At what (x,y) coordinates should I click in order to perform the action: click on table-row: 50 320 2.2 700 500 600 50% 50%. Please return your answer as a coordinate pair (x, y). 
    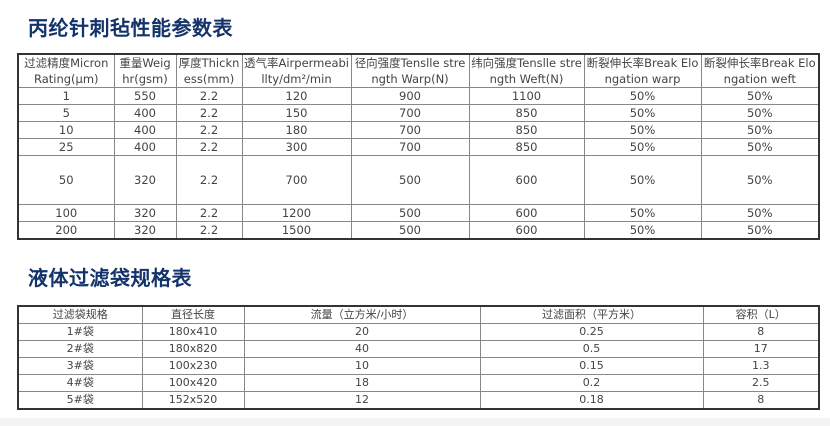
    Looking at the image, I should click on (418, 180).